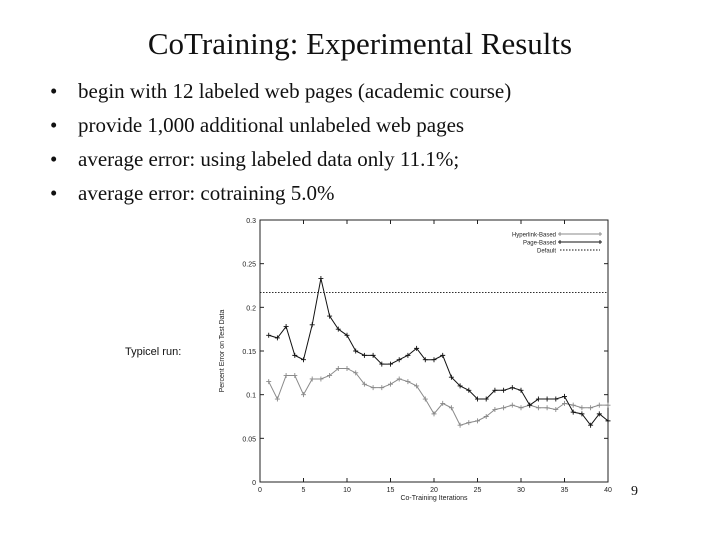 Image resolution: width=720 pixels, height=540 pixels. What do you see at coordinates (251, 308) in the screenshot?
I see `y-tick-label: 0.2` at bounding box center [251, 308].